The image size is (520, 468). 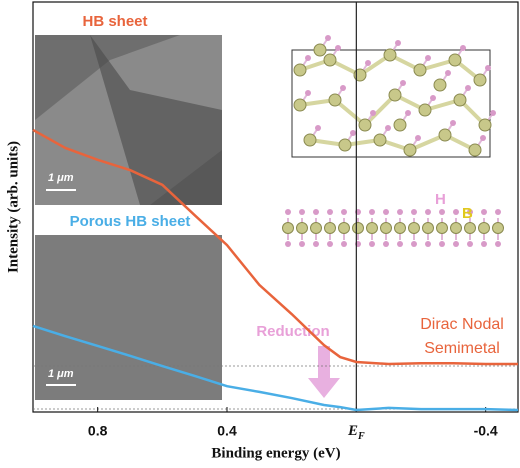 What do you see at coordinates (98, 431) in the screenshot?
I see `x-tick-label: 0.8` at bounding box center [98, 431].